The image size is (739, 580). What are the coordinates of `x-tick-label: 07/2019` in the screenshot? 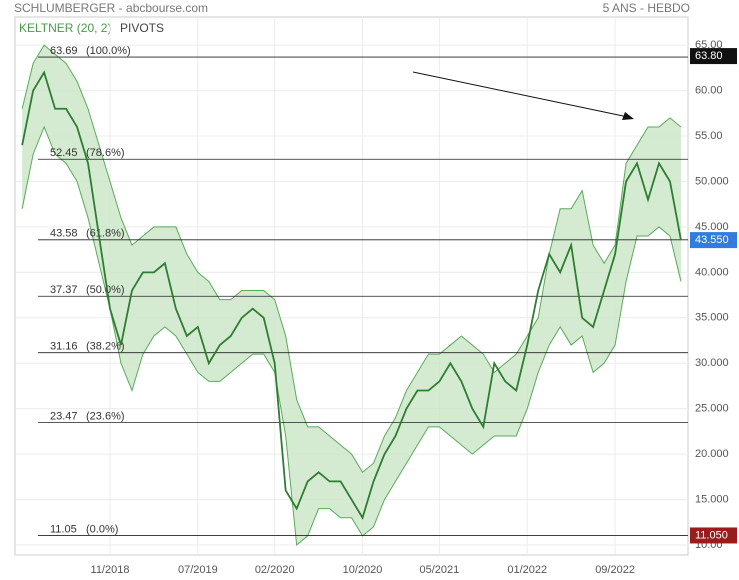 It's located at (198, 570).